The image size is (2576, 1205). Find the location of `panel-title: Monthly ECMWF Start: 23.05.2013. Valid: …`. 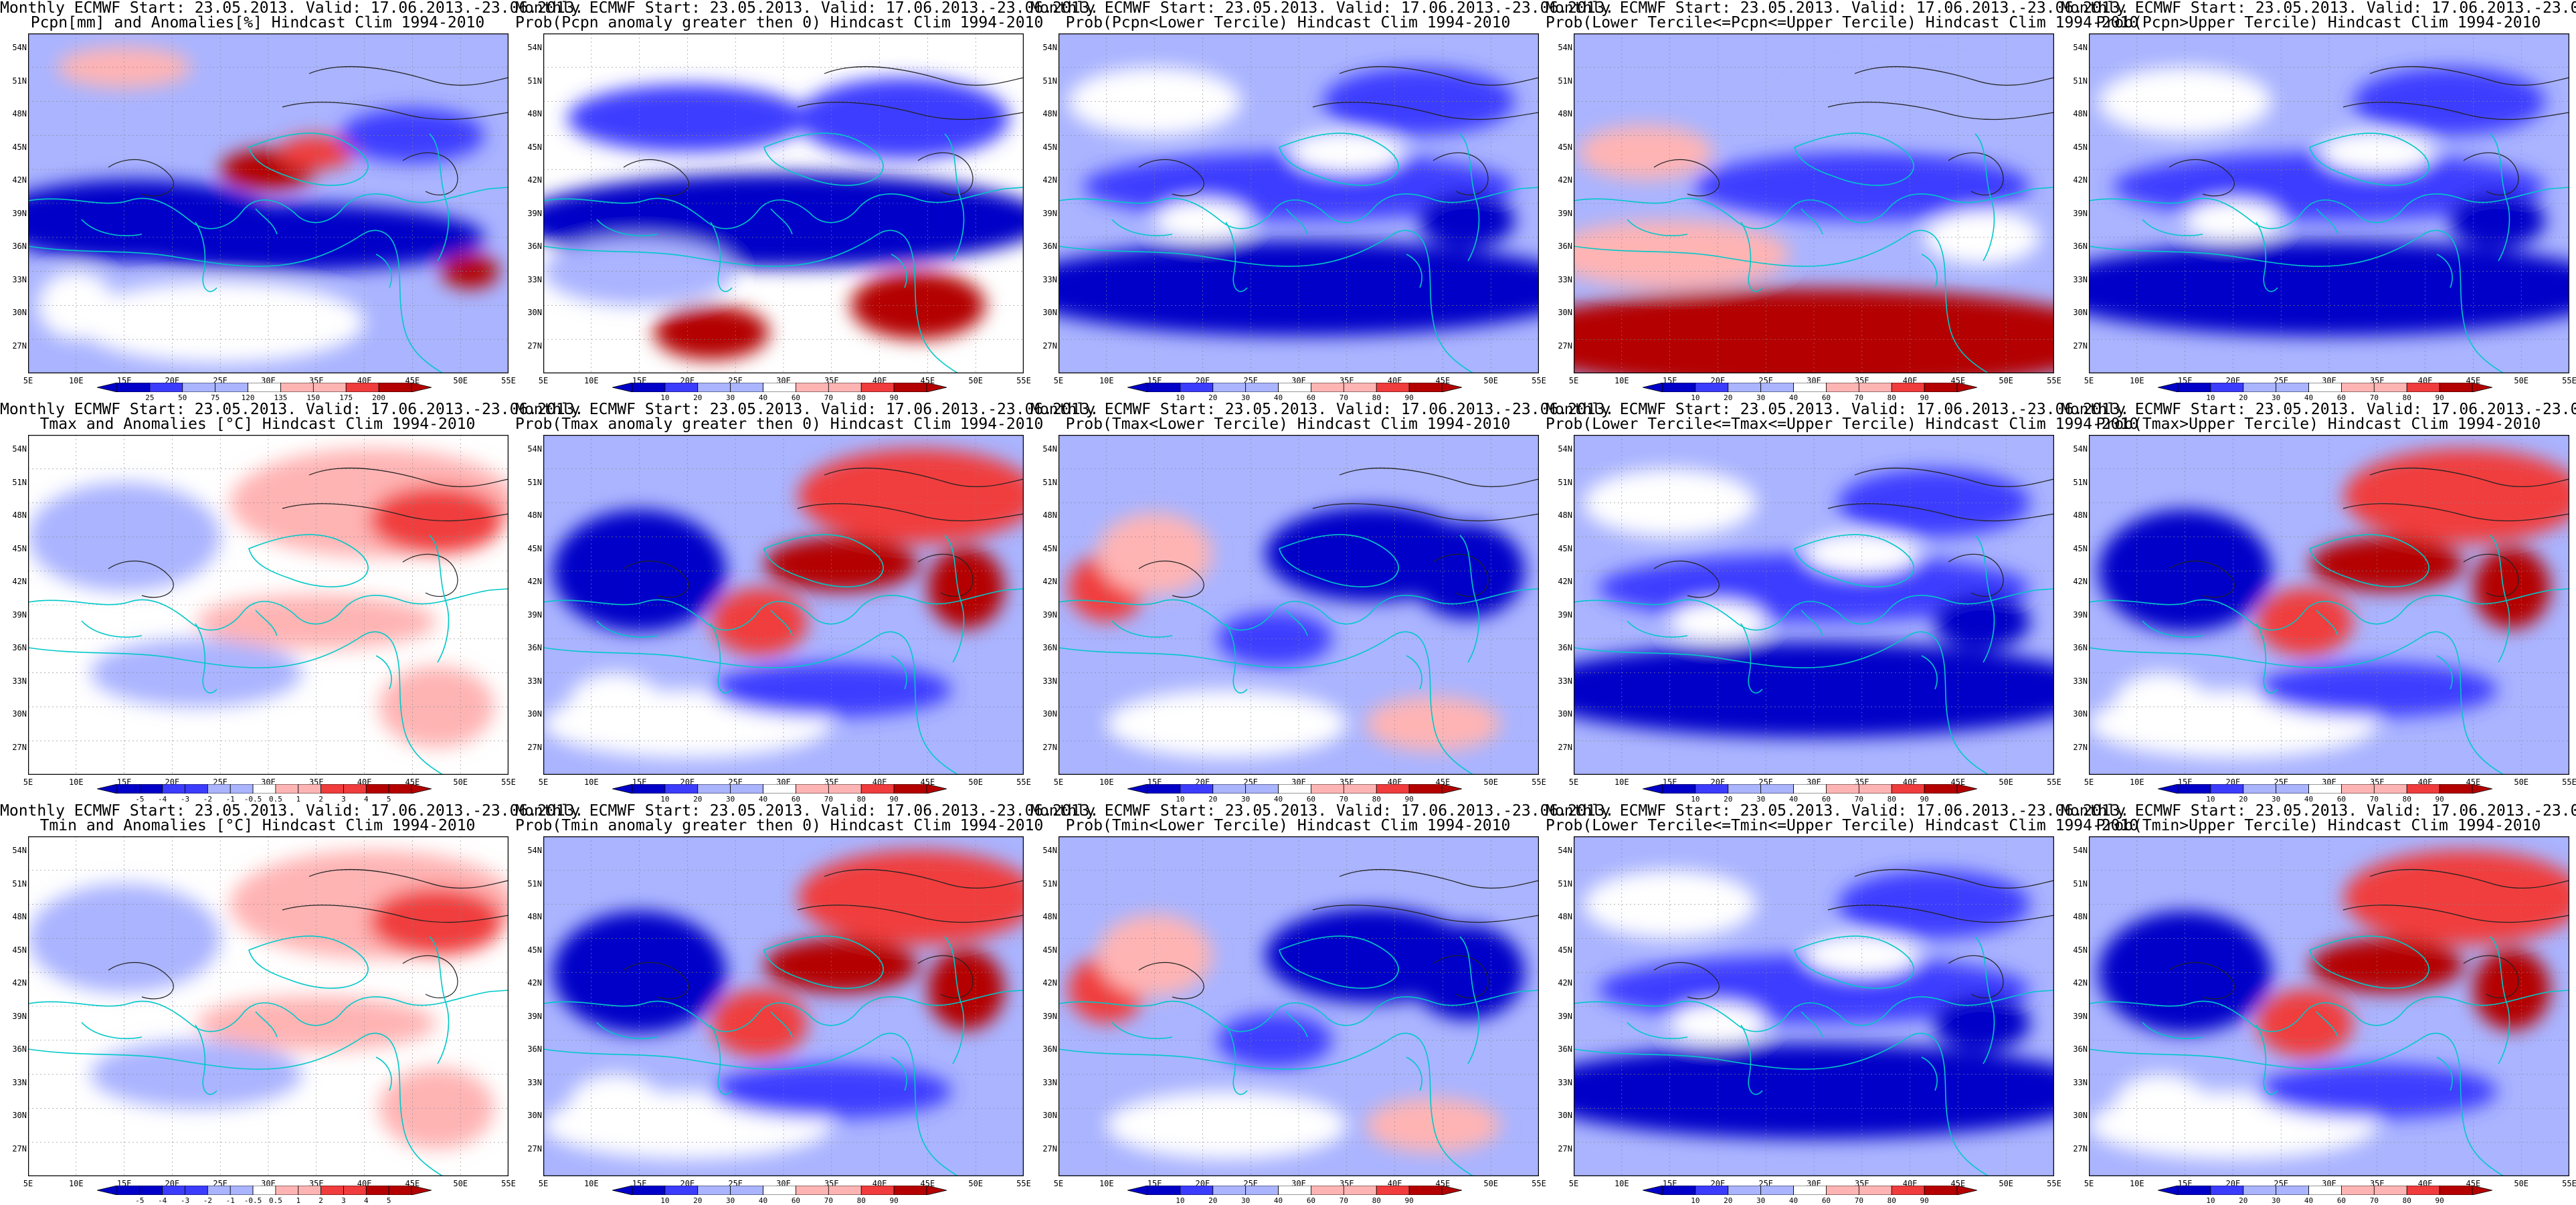

panel-title: Monthly ECMWF Start: 23.05.2013. Valid: … is located at coordinates (807, 811).